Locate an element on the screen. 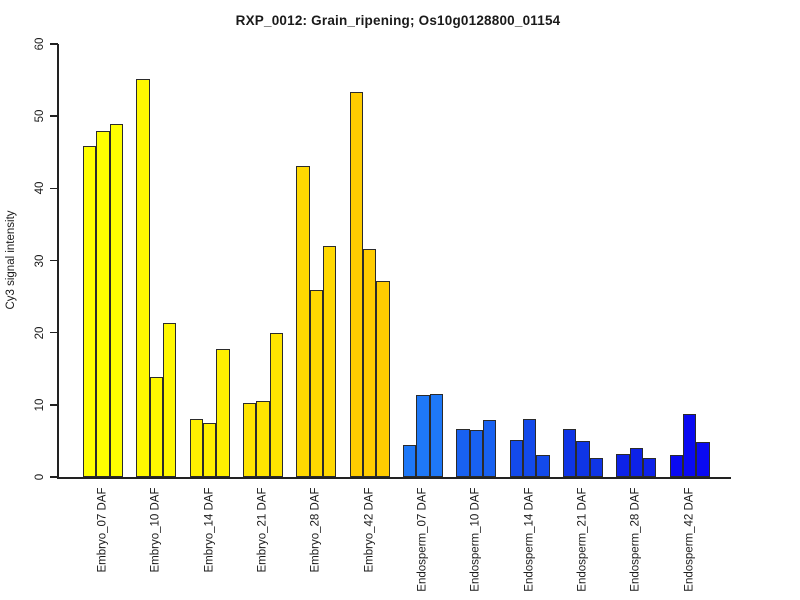 The width and height of the screenshot is (800, 600). x-category-label: Embryo_21 DAF is located at coordinates (262, 530).